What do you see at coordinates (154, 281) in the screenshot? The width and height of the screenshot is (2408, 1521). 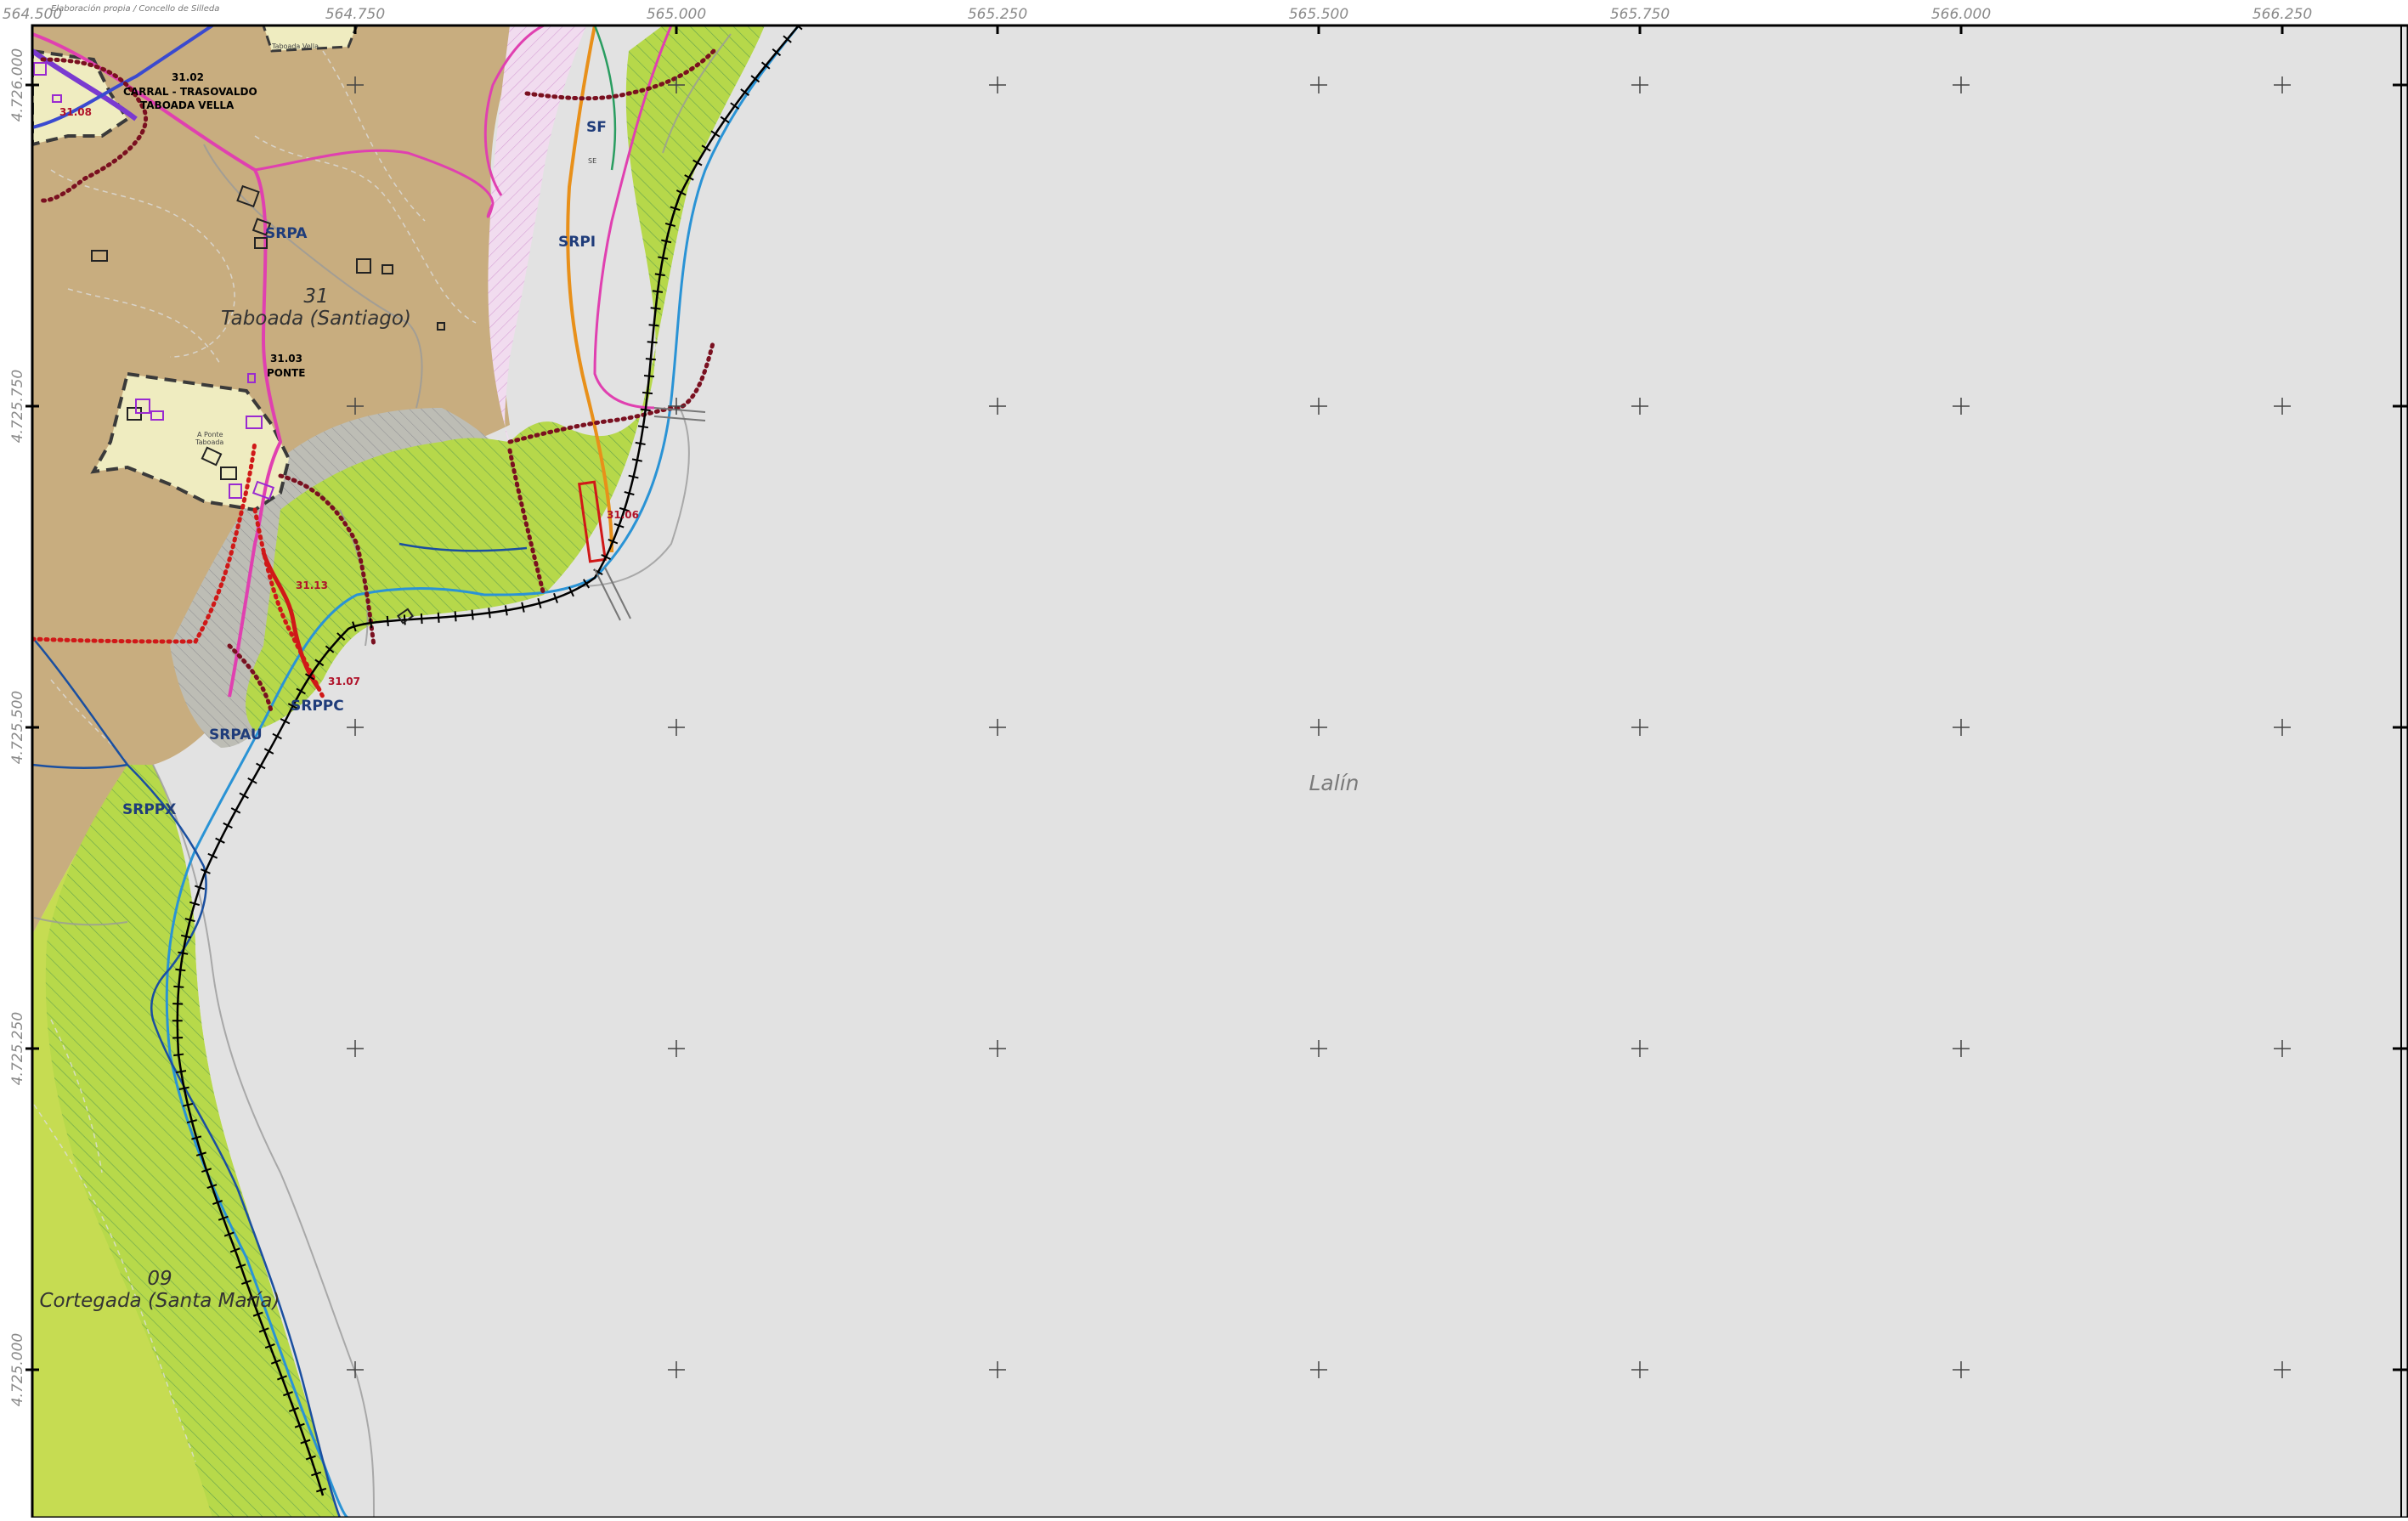 I see `purple-buildings` at bounding box center [154, 281].